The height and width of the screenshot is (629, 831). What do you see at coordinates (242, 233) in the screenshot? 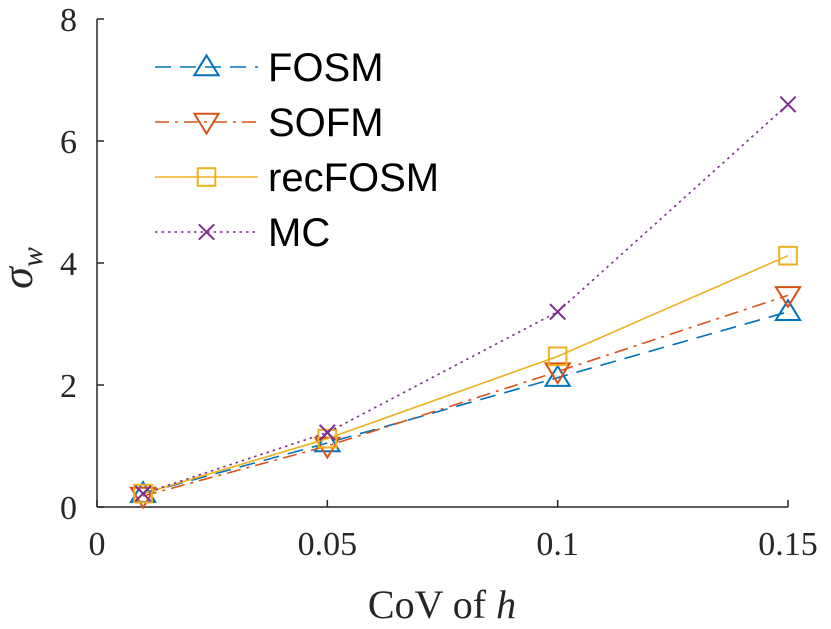
I see `legend-item-mc: MC` at bounding box center [242, 233].